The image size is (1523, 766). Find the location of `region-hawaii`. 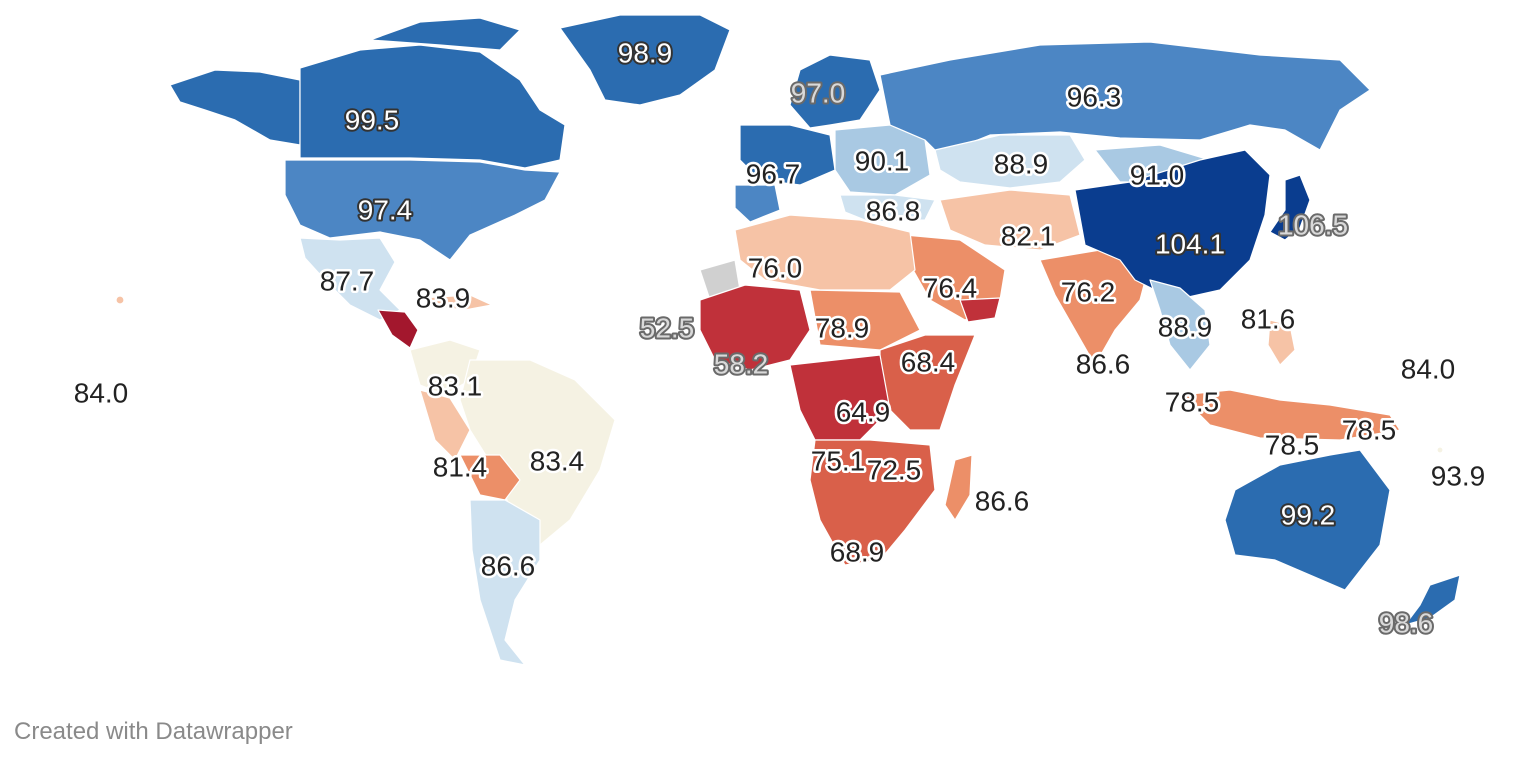

region-hawaii is located at coordinates (120, 300).